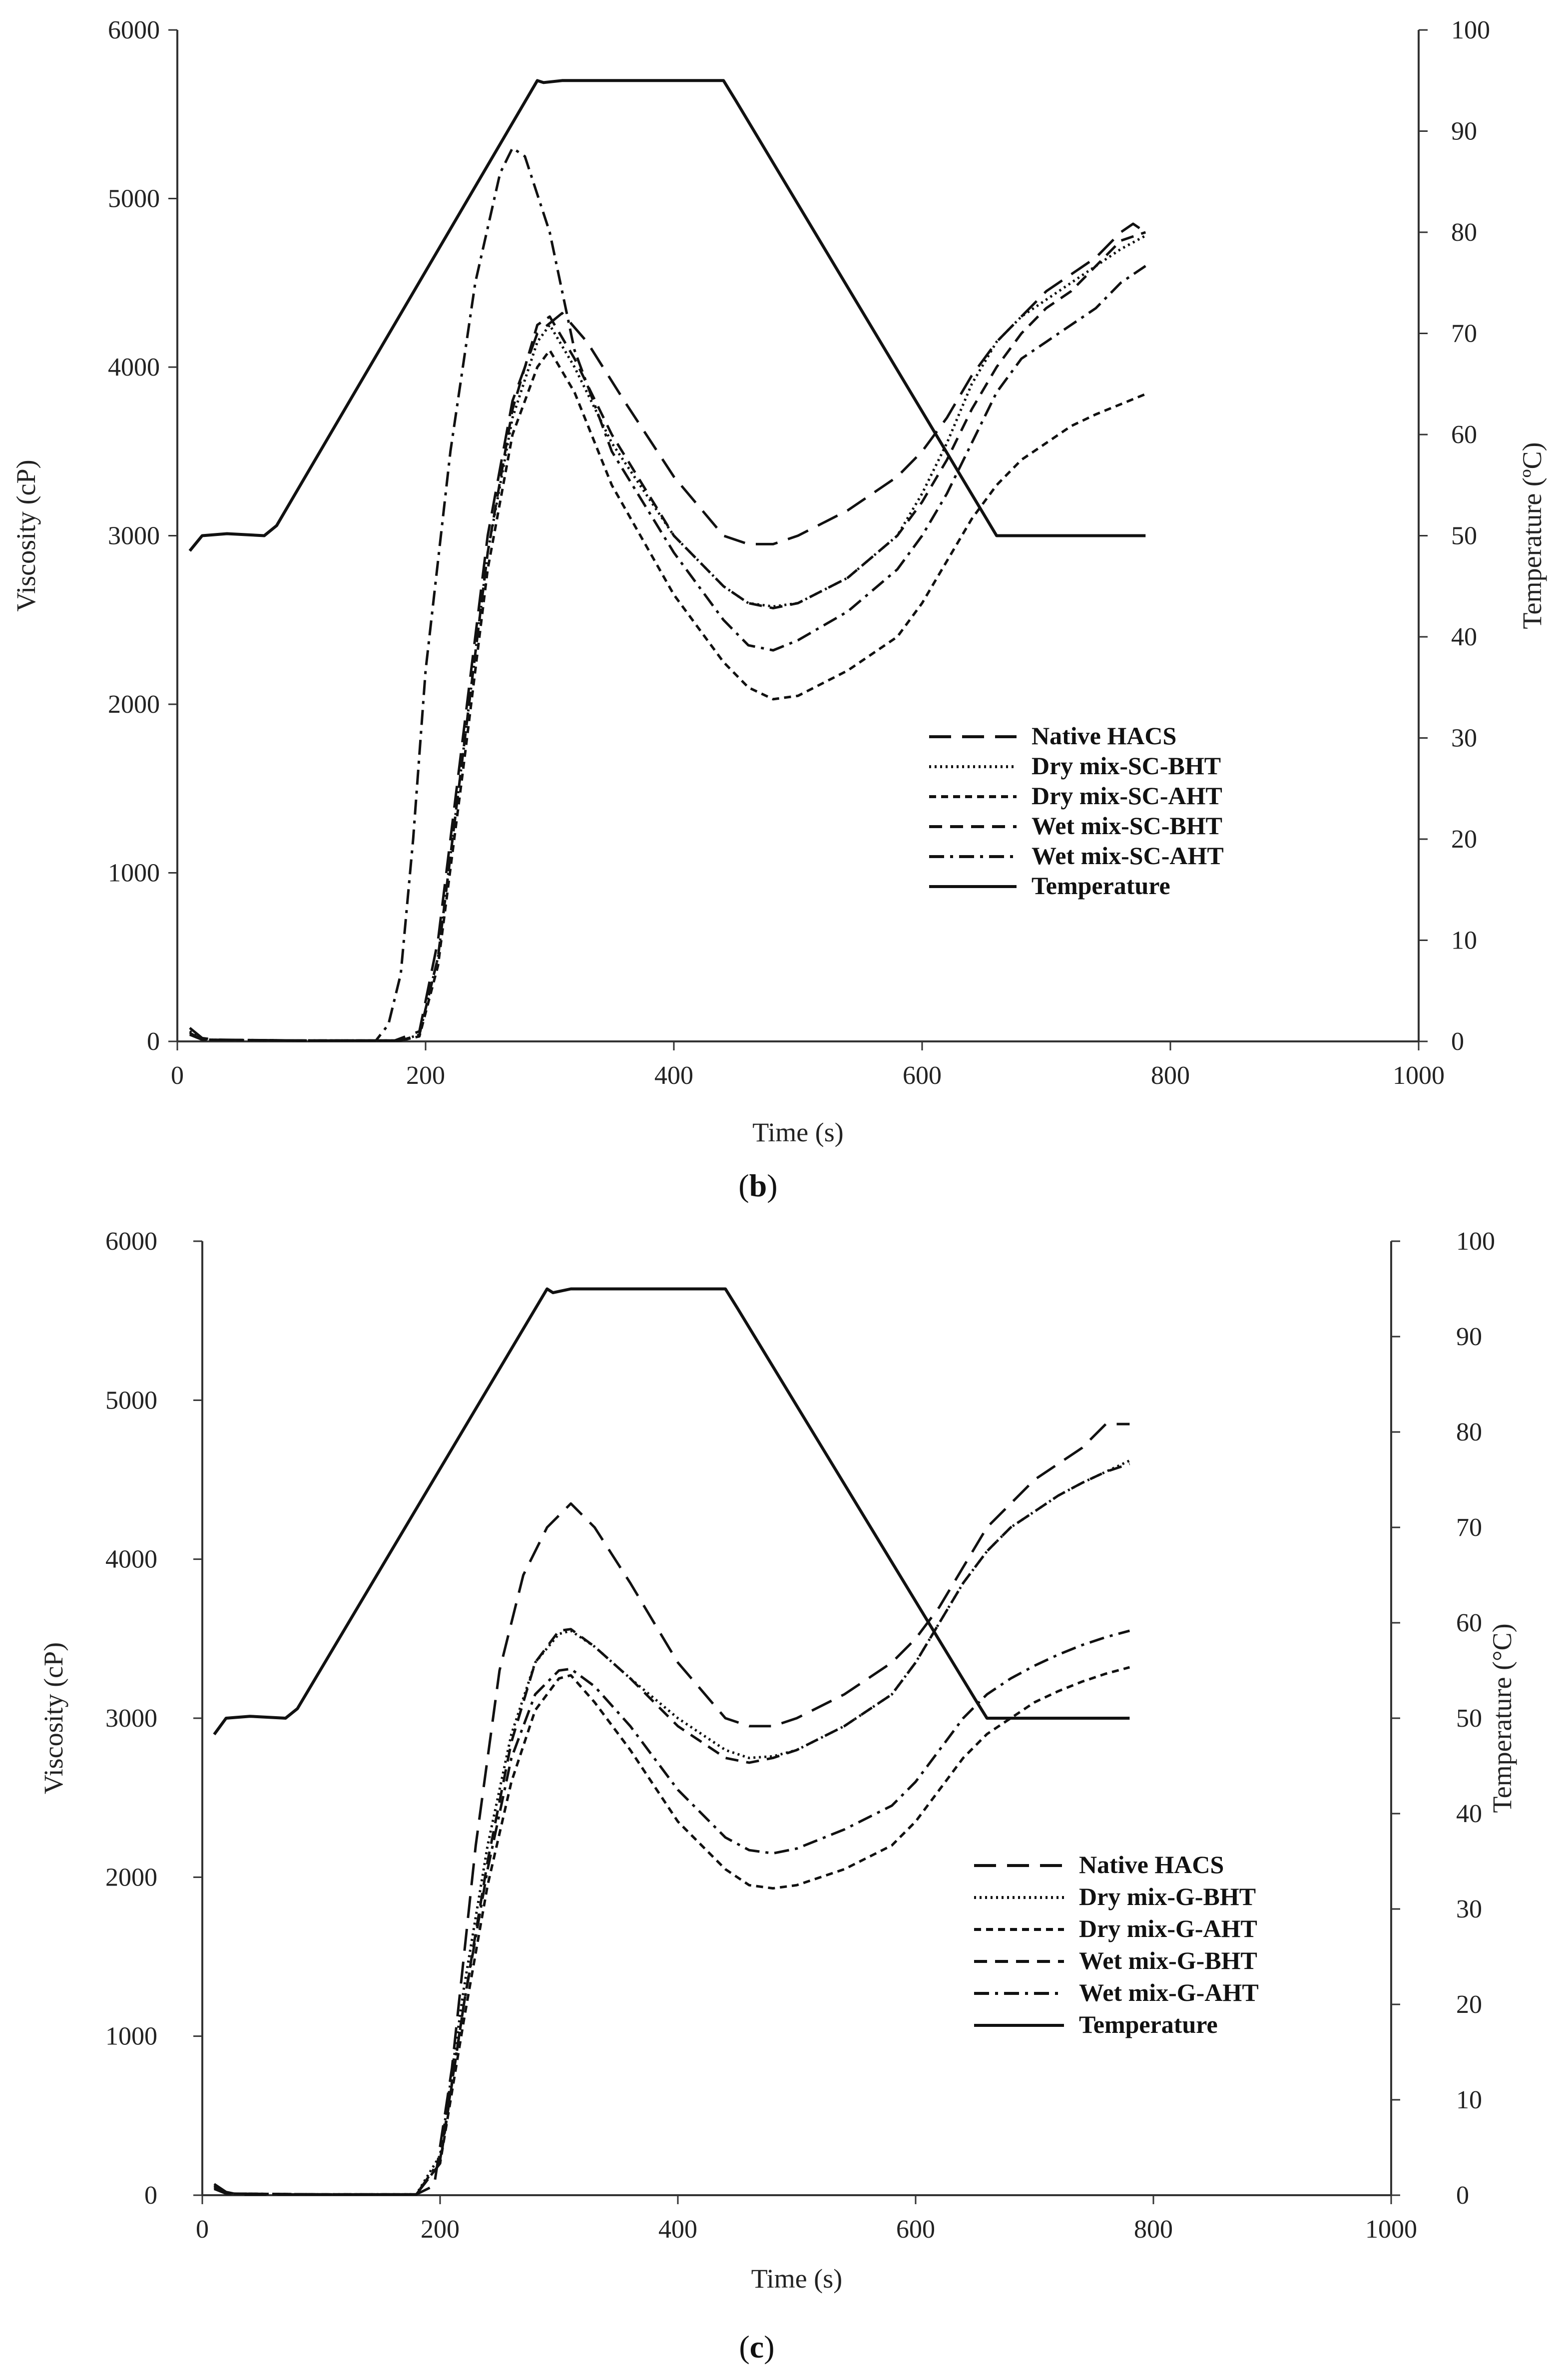  I want to click on panel-label-letter: c, so click(757, 2347).